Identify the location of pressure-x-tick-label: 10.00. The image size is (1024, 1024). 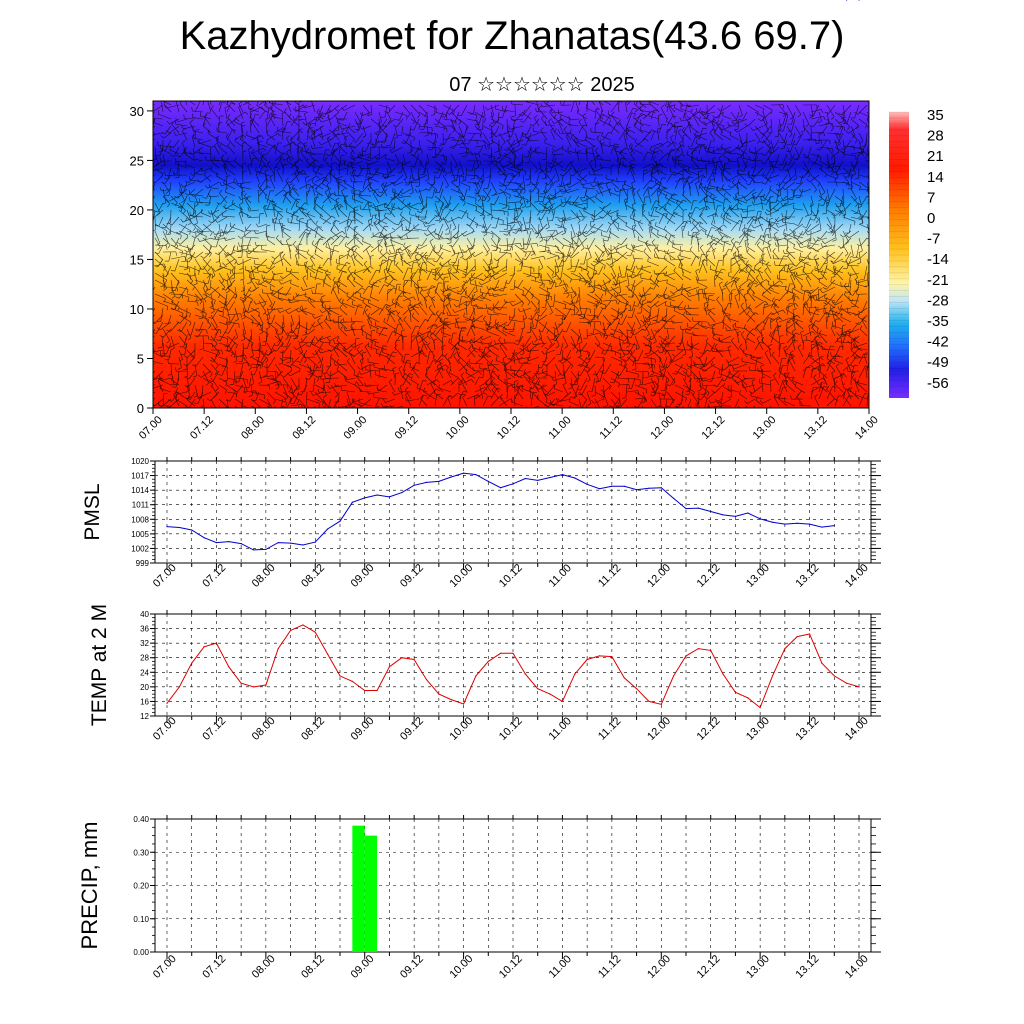
(461, 576).